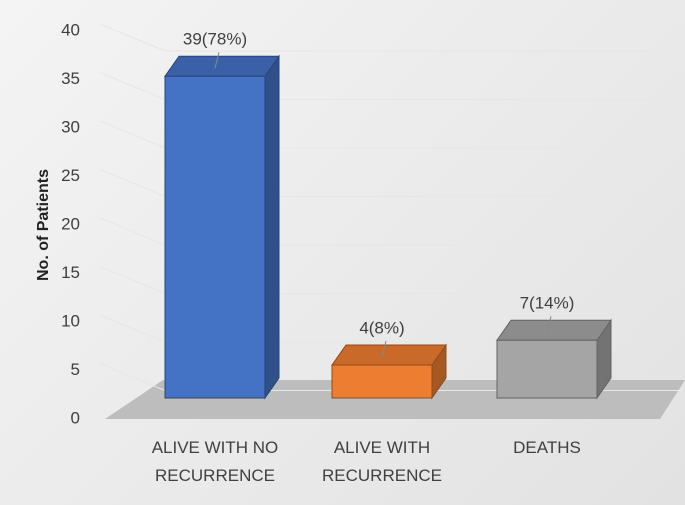 The height and width of the screenshot is (505, 685). Describe the element at coordinates (381, 327) in the screenshot. I see `value-label: 4(8%)` at that location.